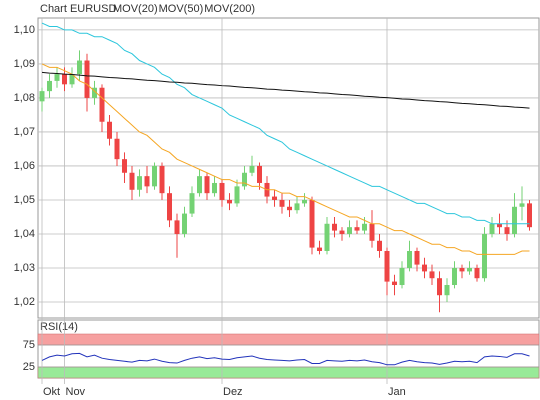 The height and width of the screenshot is (400, 540). Describe the element at coordinates (24, 302) in the screenshot. I see `y-tick-label: 1,02` at that location.